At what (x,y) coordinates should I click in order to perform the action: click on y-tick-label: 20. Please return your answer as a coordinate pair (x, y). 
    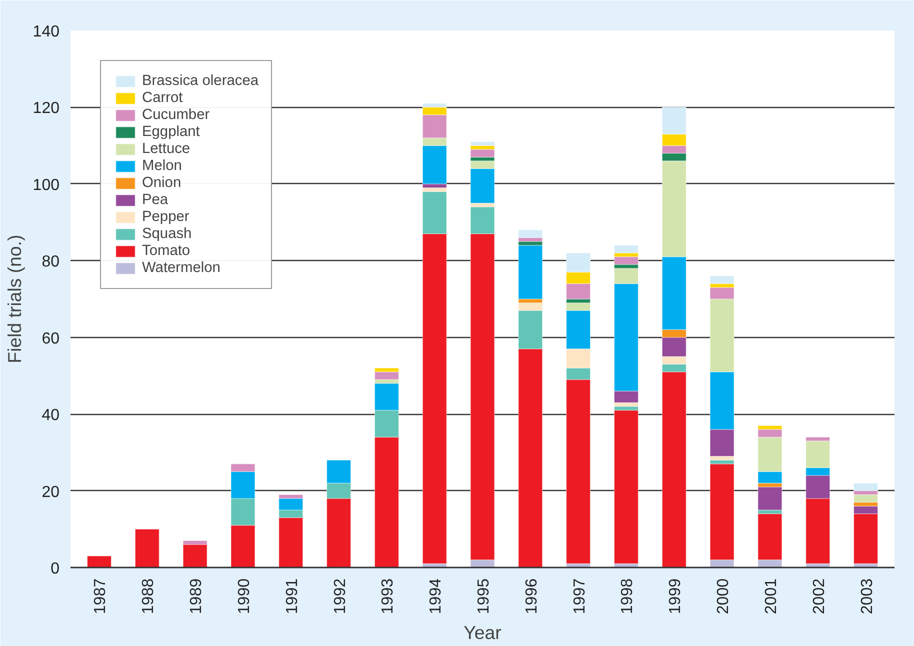
    Looking at the image, I should click on (51, 492).